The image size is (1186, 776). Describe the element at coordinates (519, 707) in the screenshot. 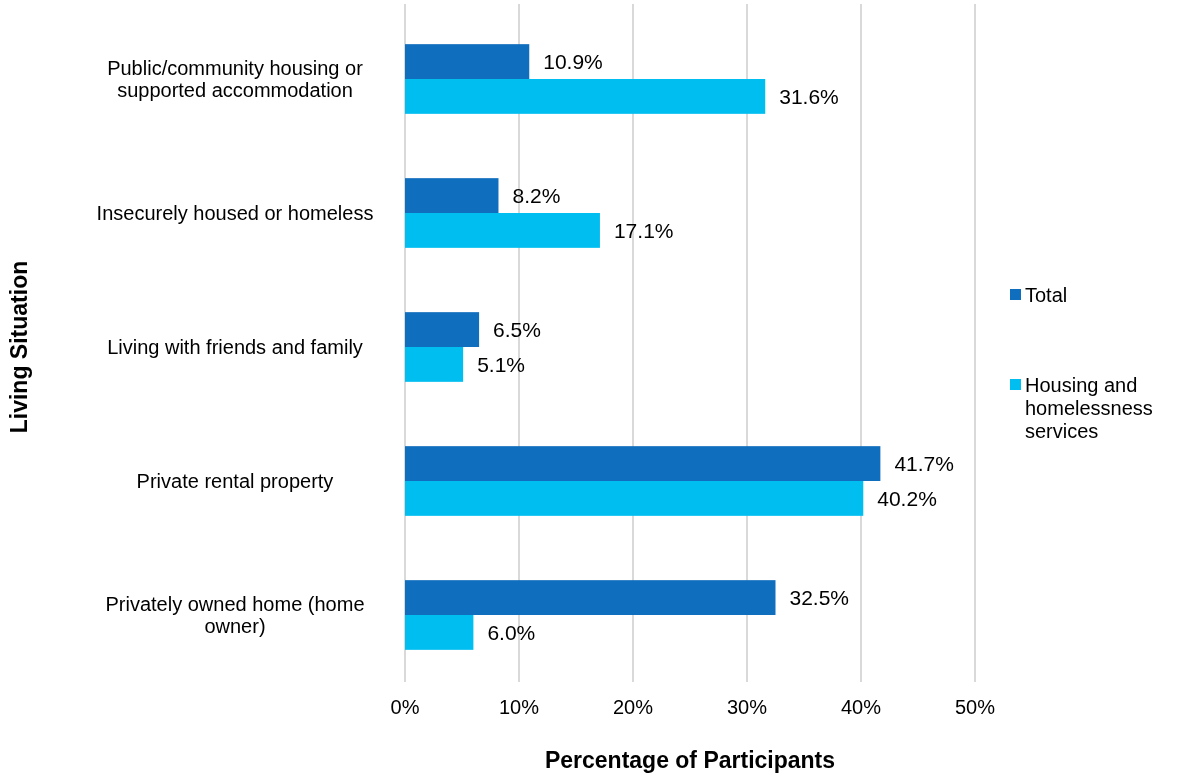

I see `x-tick-label: 10%` at that location.